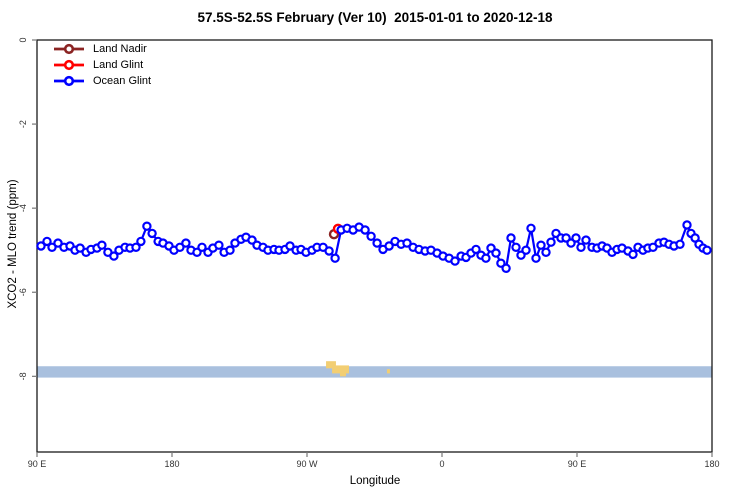 The image size is (750, 500). I want to click on y-tick-label: -2, so click(23, 124).